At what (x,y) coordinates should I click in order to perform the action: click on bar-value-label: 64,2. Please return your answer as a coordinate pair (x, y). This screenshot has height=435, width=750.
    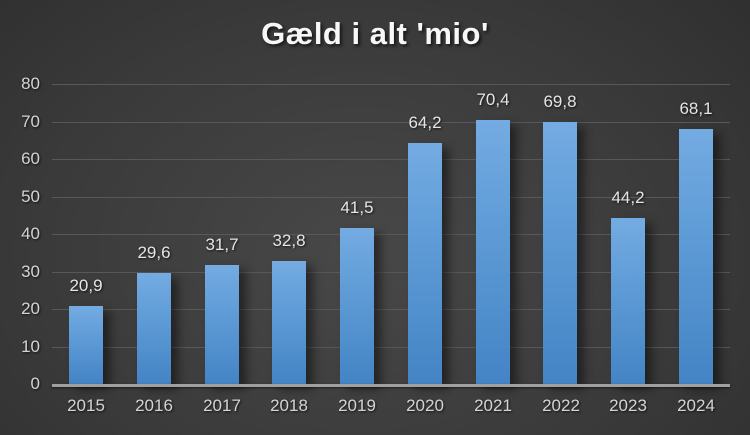
    Looking at the image, I should click on (425, 122).